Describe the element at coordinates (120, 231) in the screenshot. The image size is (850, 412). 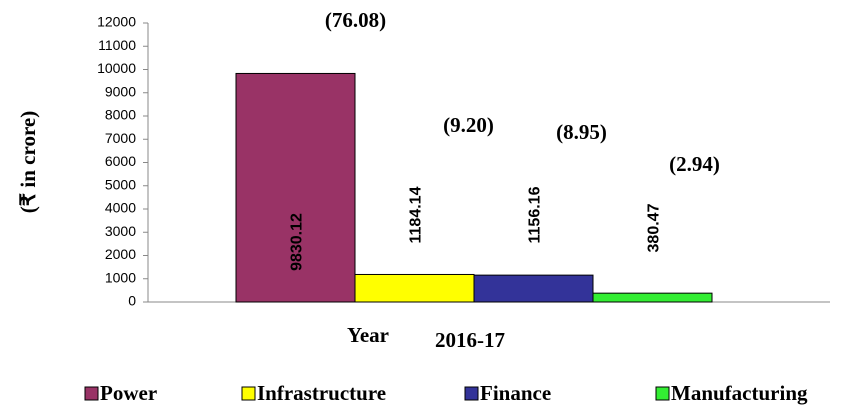
I see `y-tick-label: 3000` at that location.